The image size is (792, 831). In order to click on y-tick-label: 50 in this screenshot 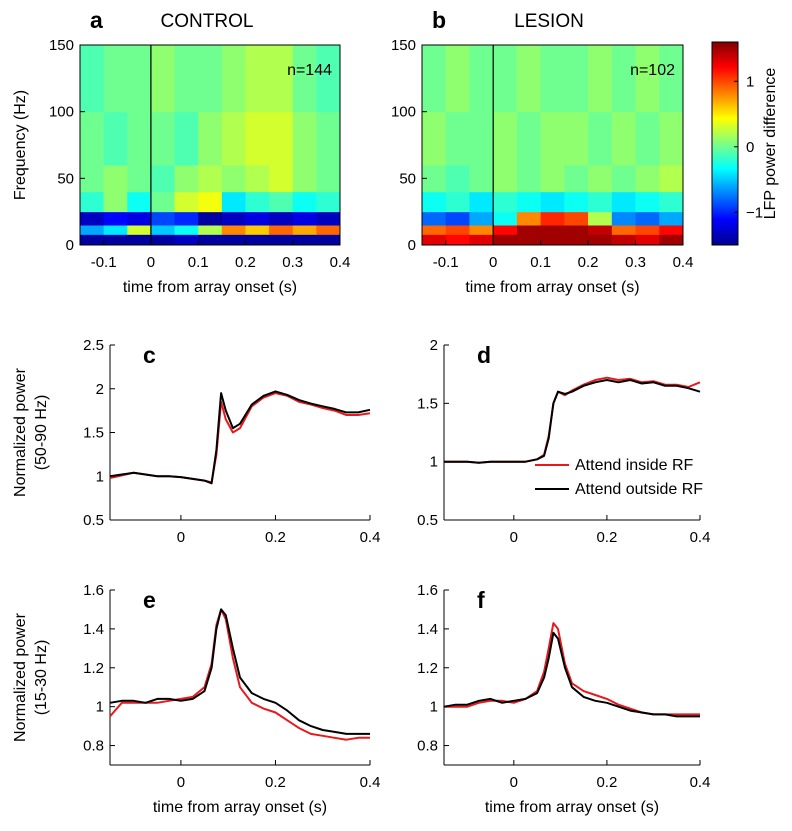, I will do `click(407, 178)`.